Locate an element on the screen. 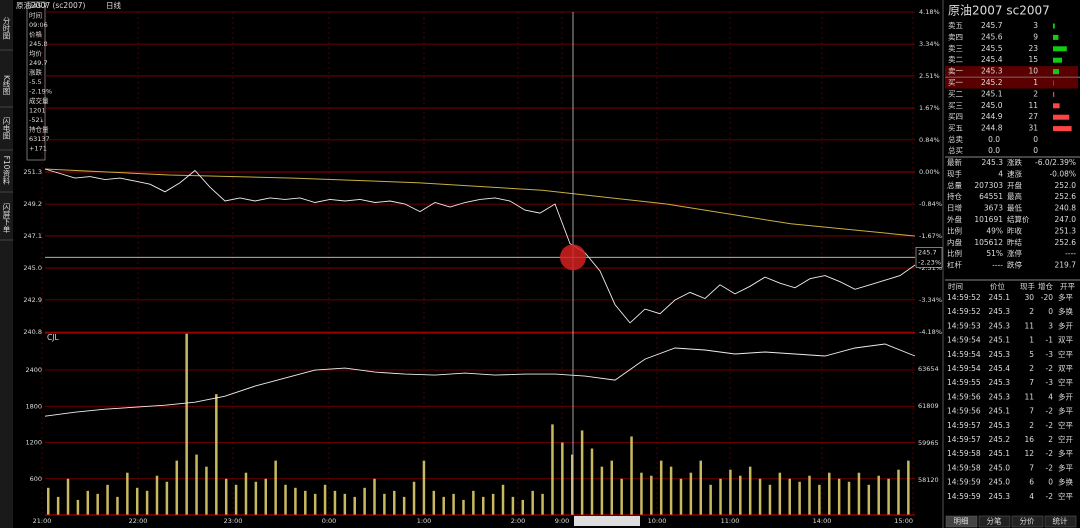 The image size is (1080, 528). stat-label: 开盘 is located at coordinates (1014, 185).